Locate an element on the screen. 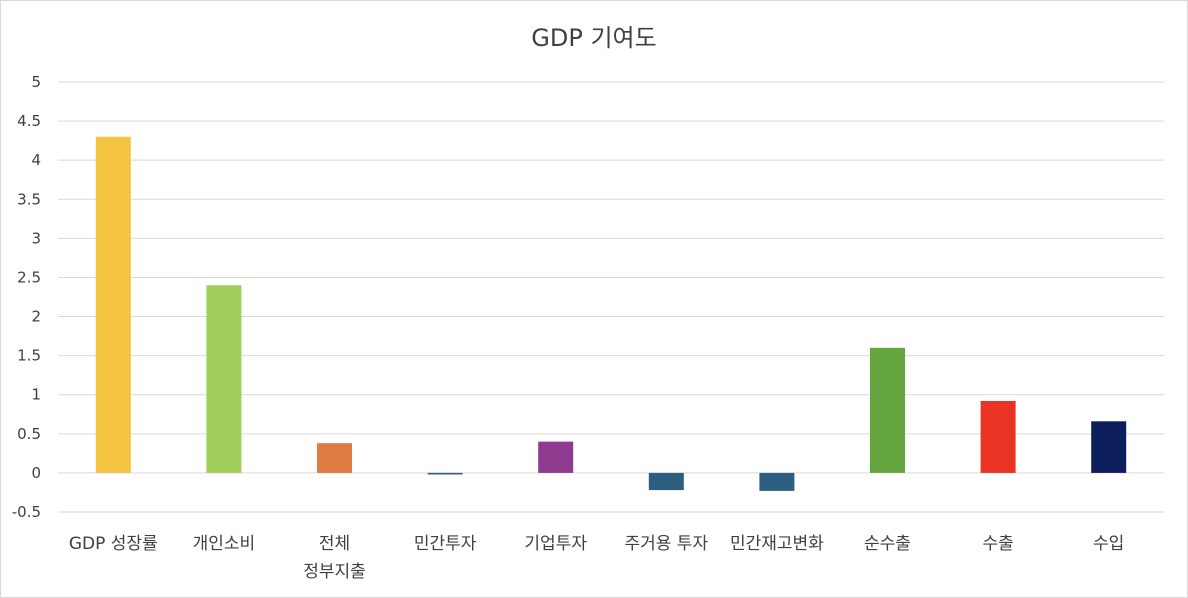 The height and width of the screenshot is (598, 1188). x-category-label: 민간재고변화 is located at coordinates (777, 544).